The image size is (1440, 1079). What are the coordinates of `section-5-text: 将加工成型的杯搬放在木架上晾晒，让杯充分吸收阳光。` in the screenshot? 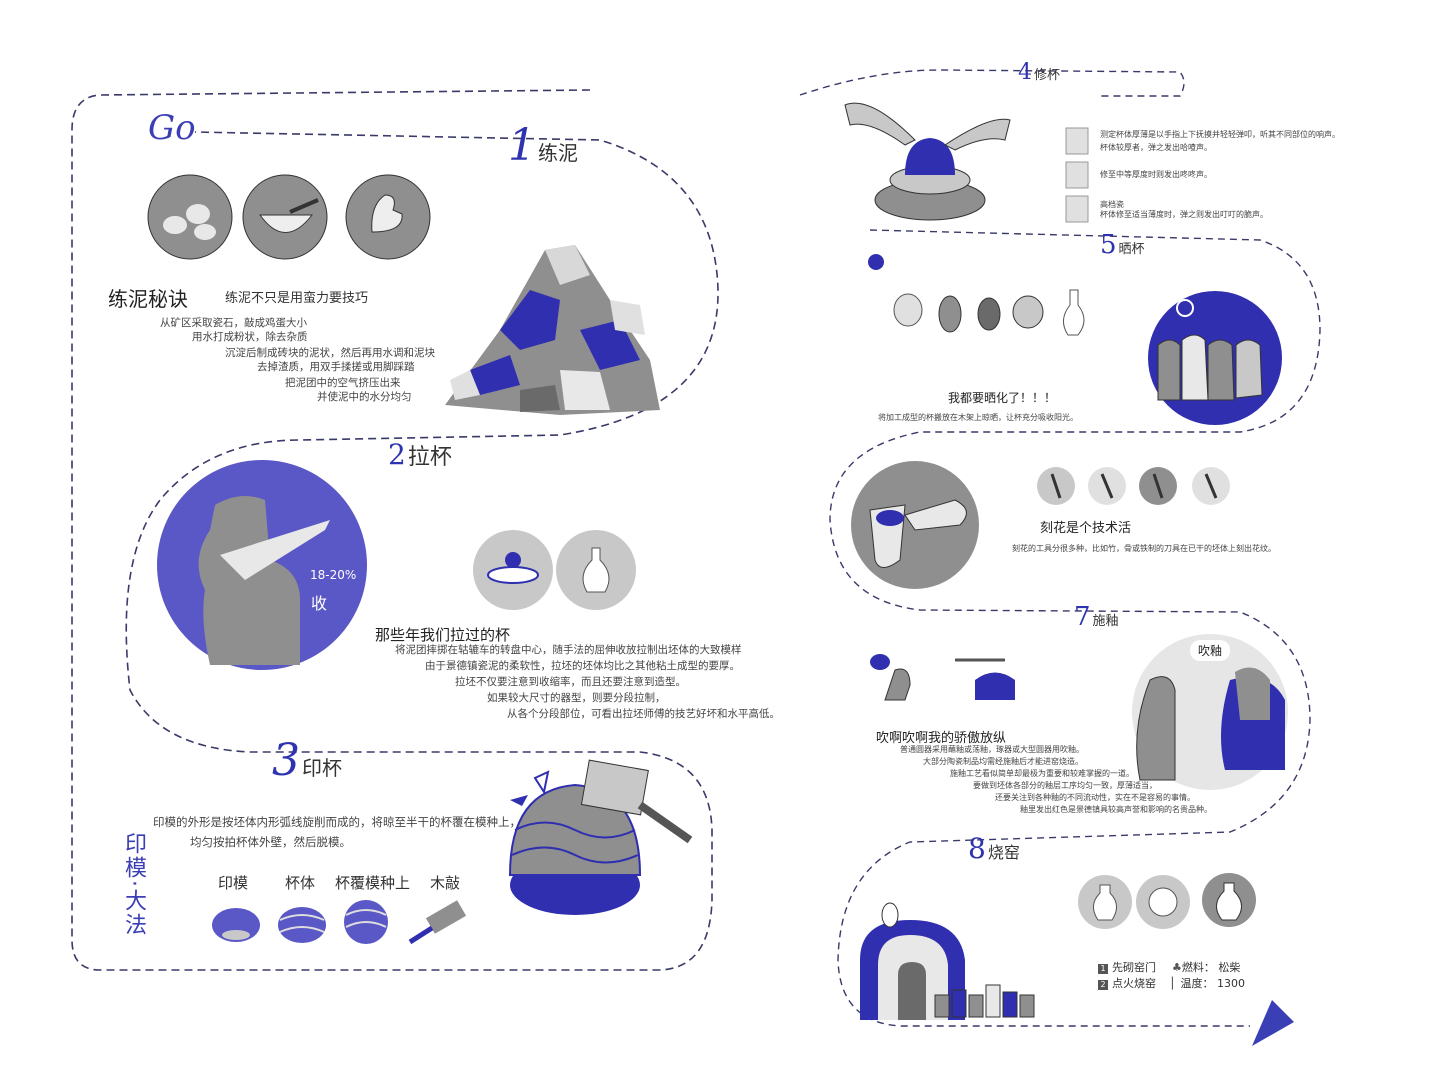 It's located at (978, 417).